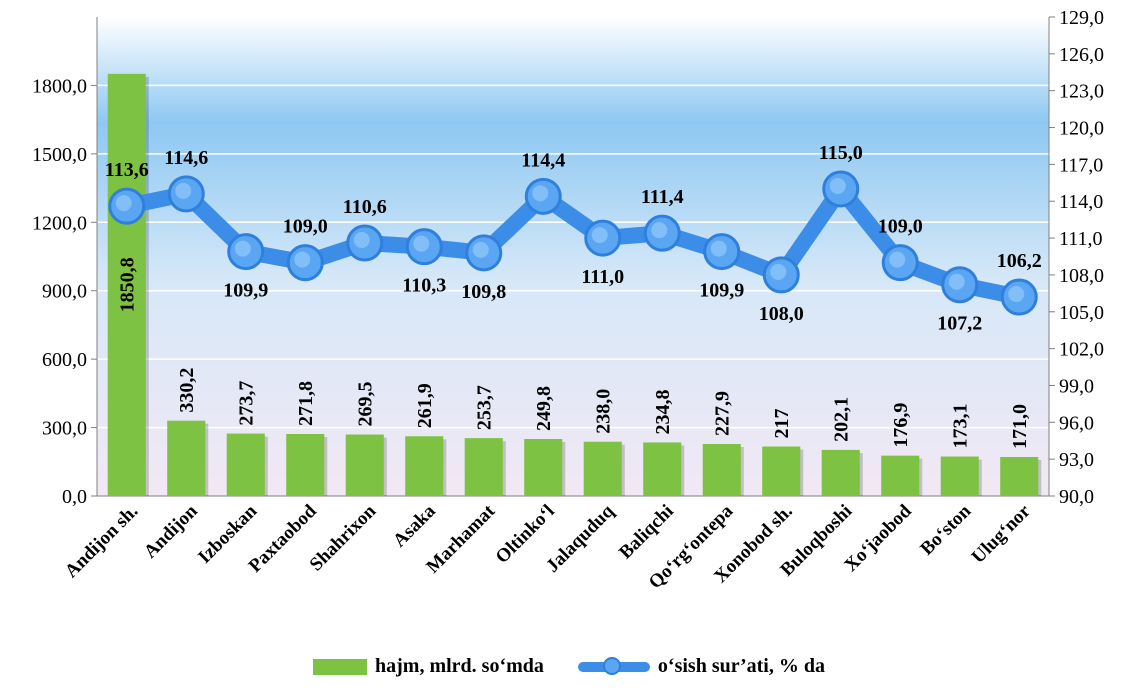 Image resolution: width=1138 pixels, height=697 pixels. Describe the element at coordinates (1081, 129) in the screenshot. I see `y-right-tick-label: 120,0` at that location.